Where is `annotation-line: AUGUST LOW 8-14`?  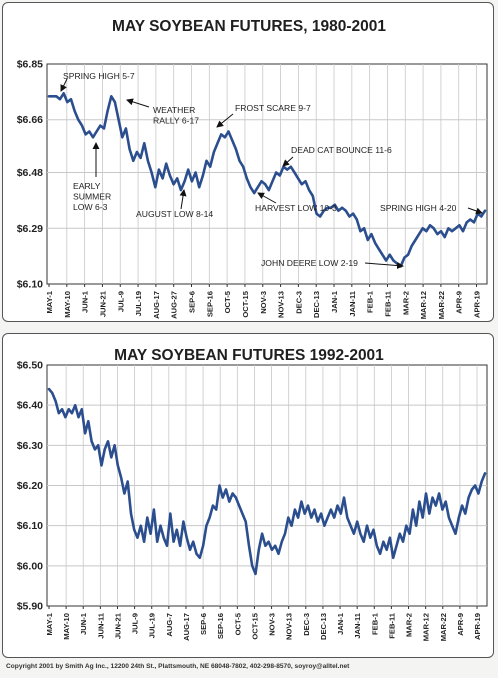
annotation-line: AUGUST LOW 8-14 is located at coordinates (174, 214).